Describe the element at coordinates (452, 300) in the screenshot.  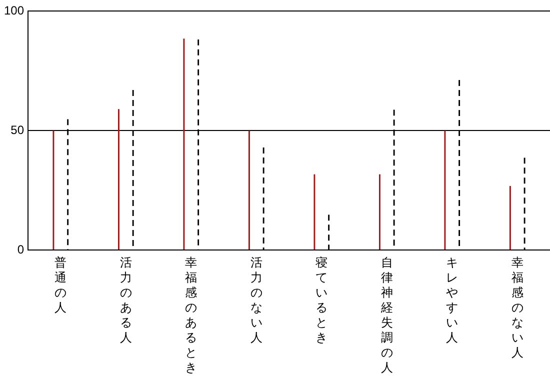
I see `x-tick-label: キレやすい人` at that location.